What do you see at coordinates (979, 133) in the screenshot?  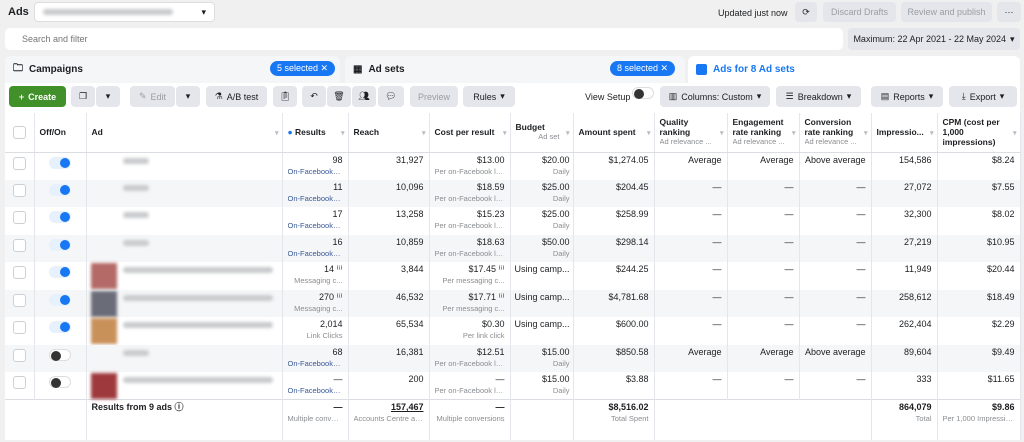 I see `column-header: CPM (cost per 1,000 impressions) ▾` at bounding box center [979, 133].